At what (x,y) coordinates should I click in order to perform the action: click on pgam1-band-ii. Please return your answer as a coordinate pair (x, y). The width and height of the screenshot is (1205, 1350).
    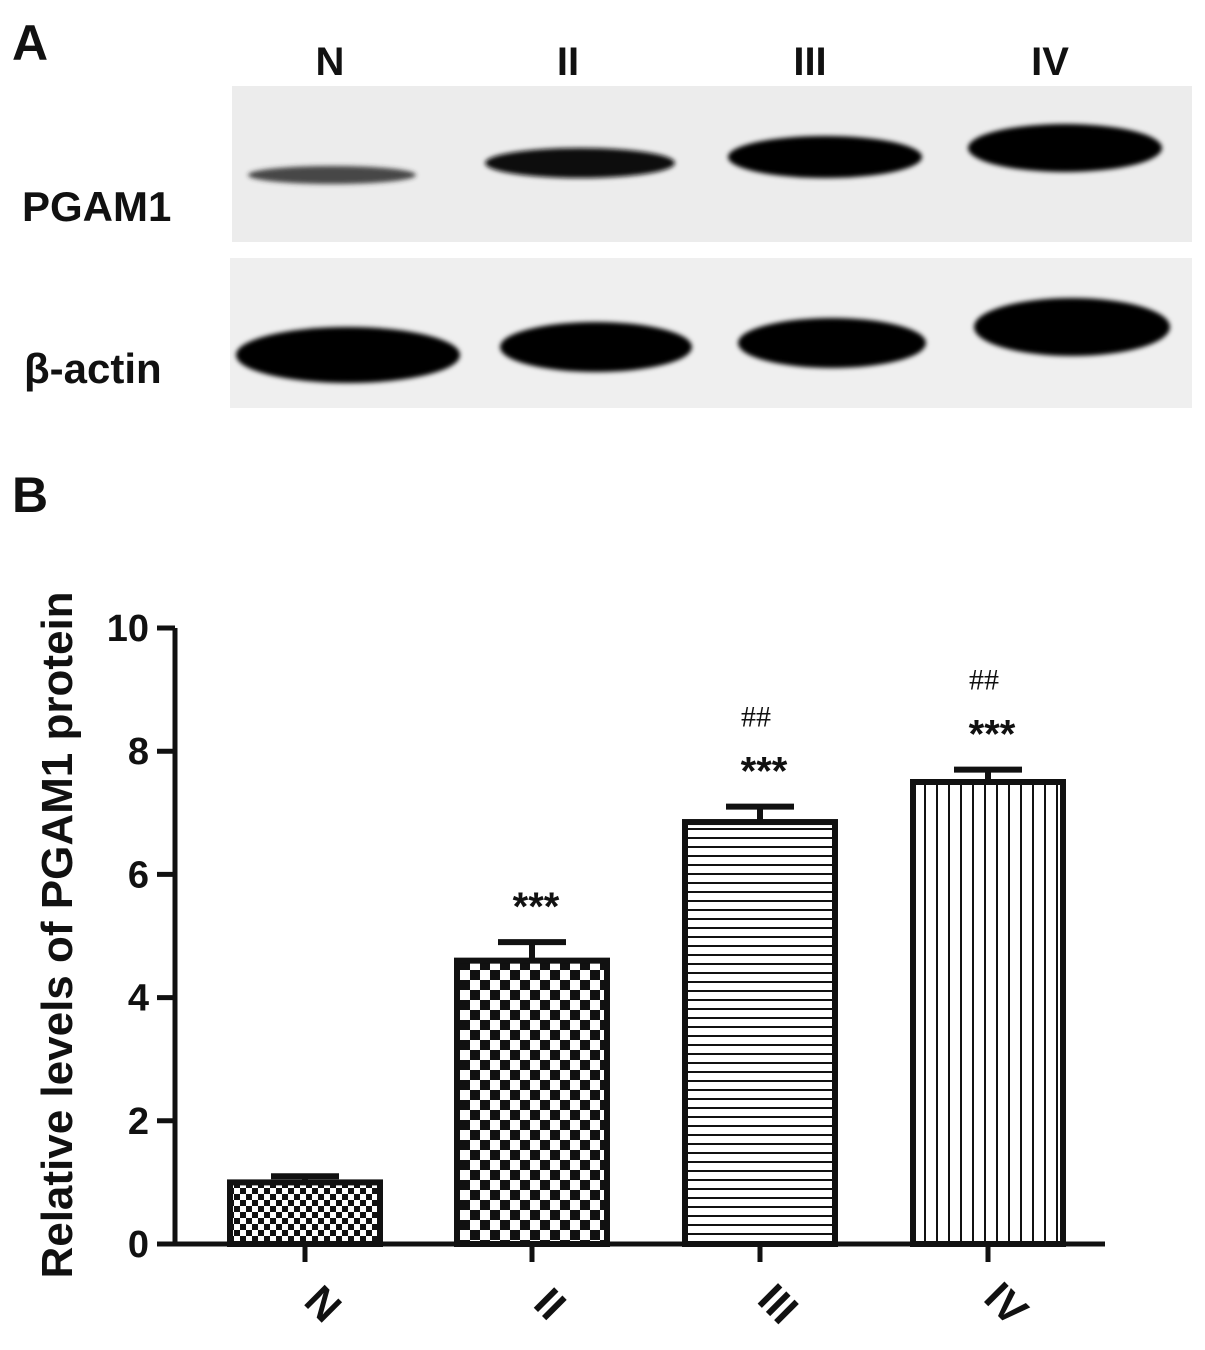
    Looking at the image, I should click on (580, 163).